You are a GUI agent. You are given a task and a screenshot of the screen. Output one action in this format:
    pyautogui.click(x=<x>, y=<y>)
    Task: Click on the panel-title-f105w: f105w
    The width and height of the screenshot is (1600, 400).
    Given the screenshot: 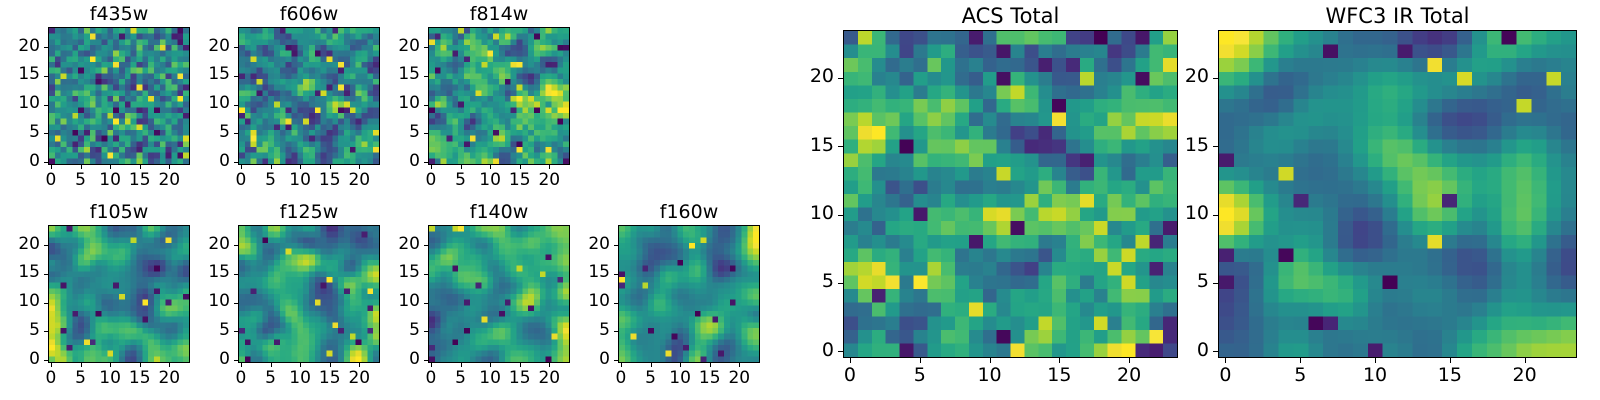 What is the action you would take?
    pyautogui.click(x=119, y=212)
    